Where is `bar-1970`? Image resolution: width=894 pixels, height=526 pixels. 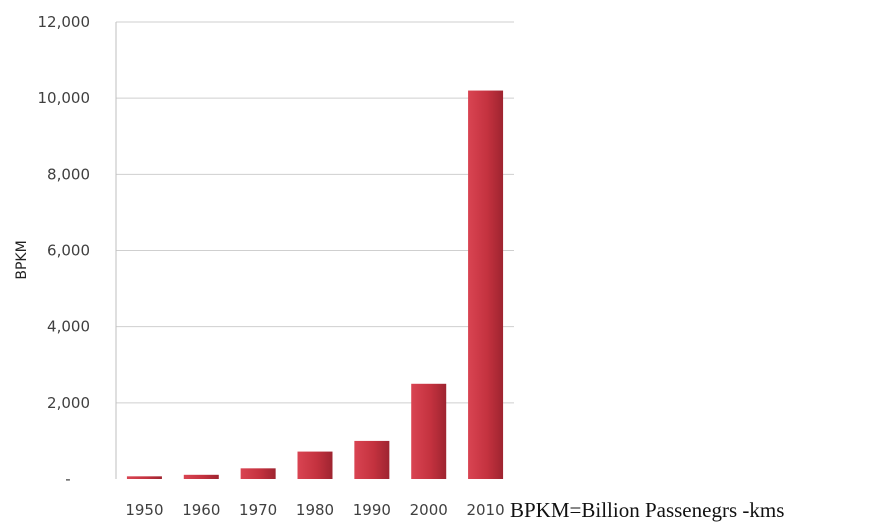
bar-1970 is located at coordinates (258, 473).